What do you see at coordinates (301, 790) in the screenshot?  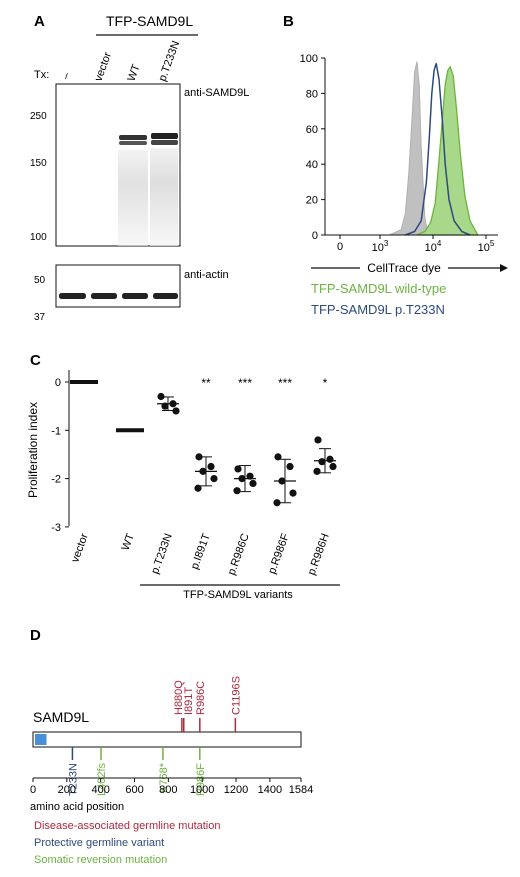 I see `position-tick-label: 1584` at bounding box center [301, 790].